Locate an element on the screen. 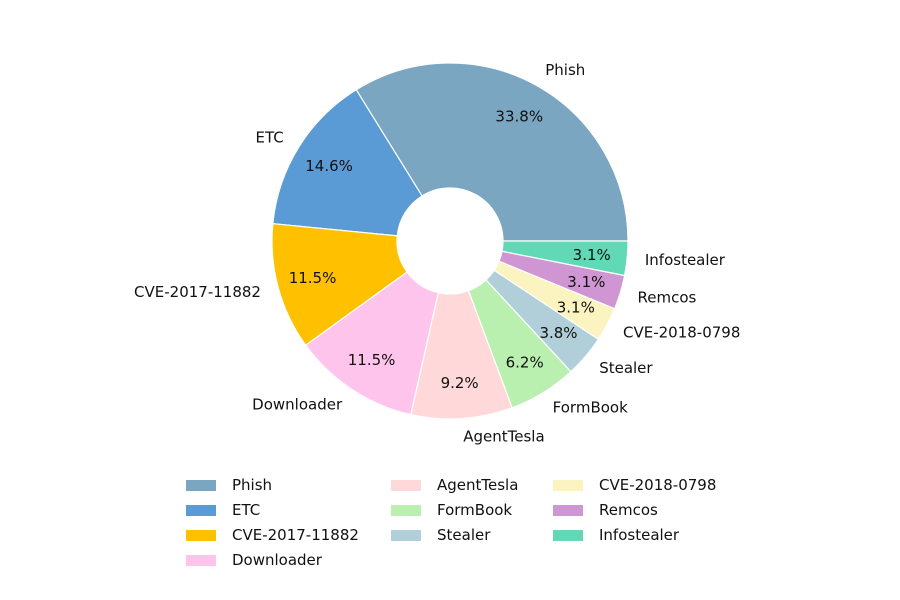 The image size is (900, 600). legend-swatch-remcos is located at coordinates (568, 510).